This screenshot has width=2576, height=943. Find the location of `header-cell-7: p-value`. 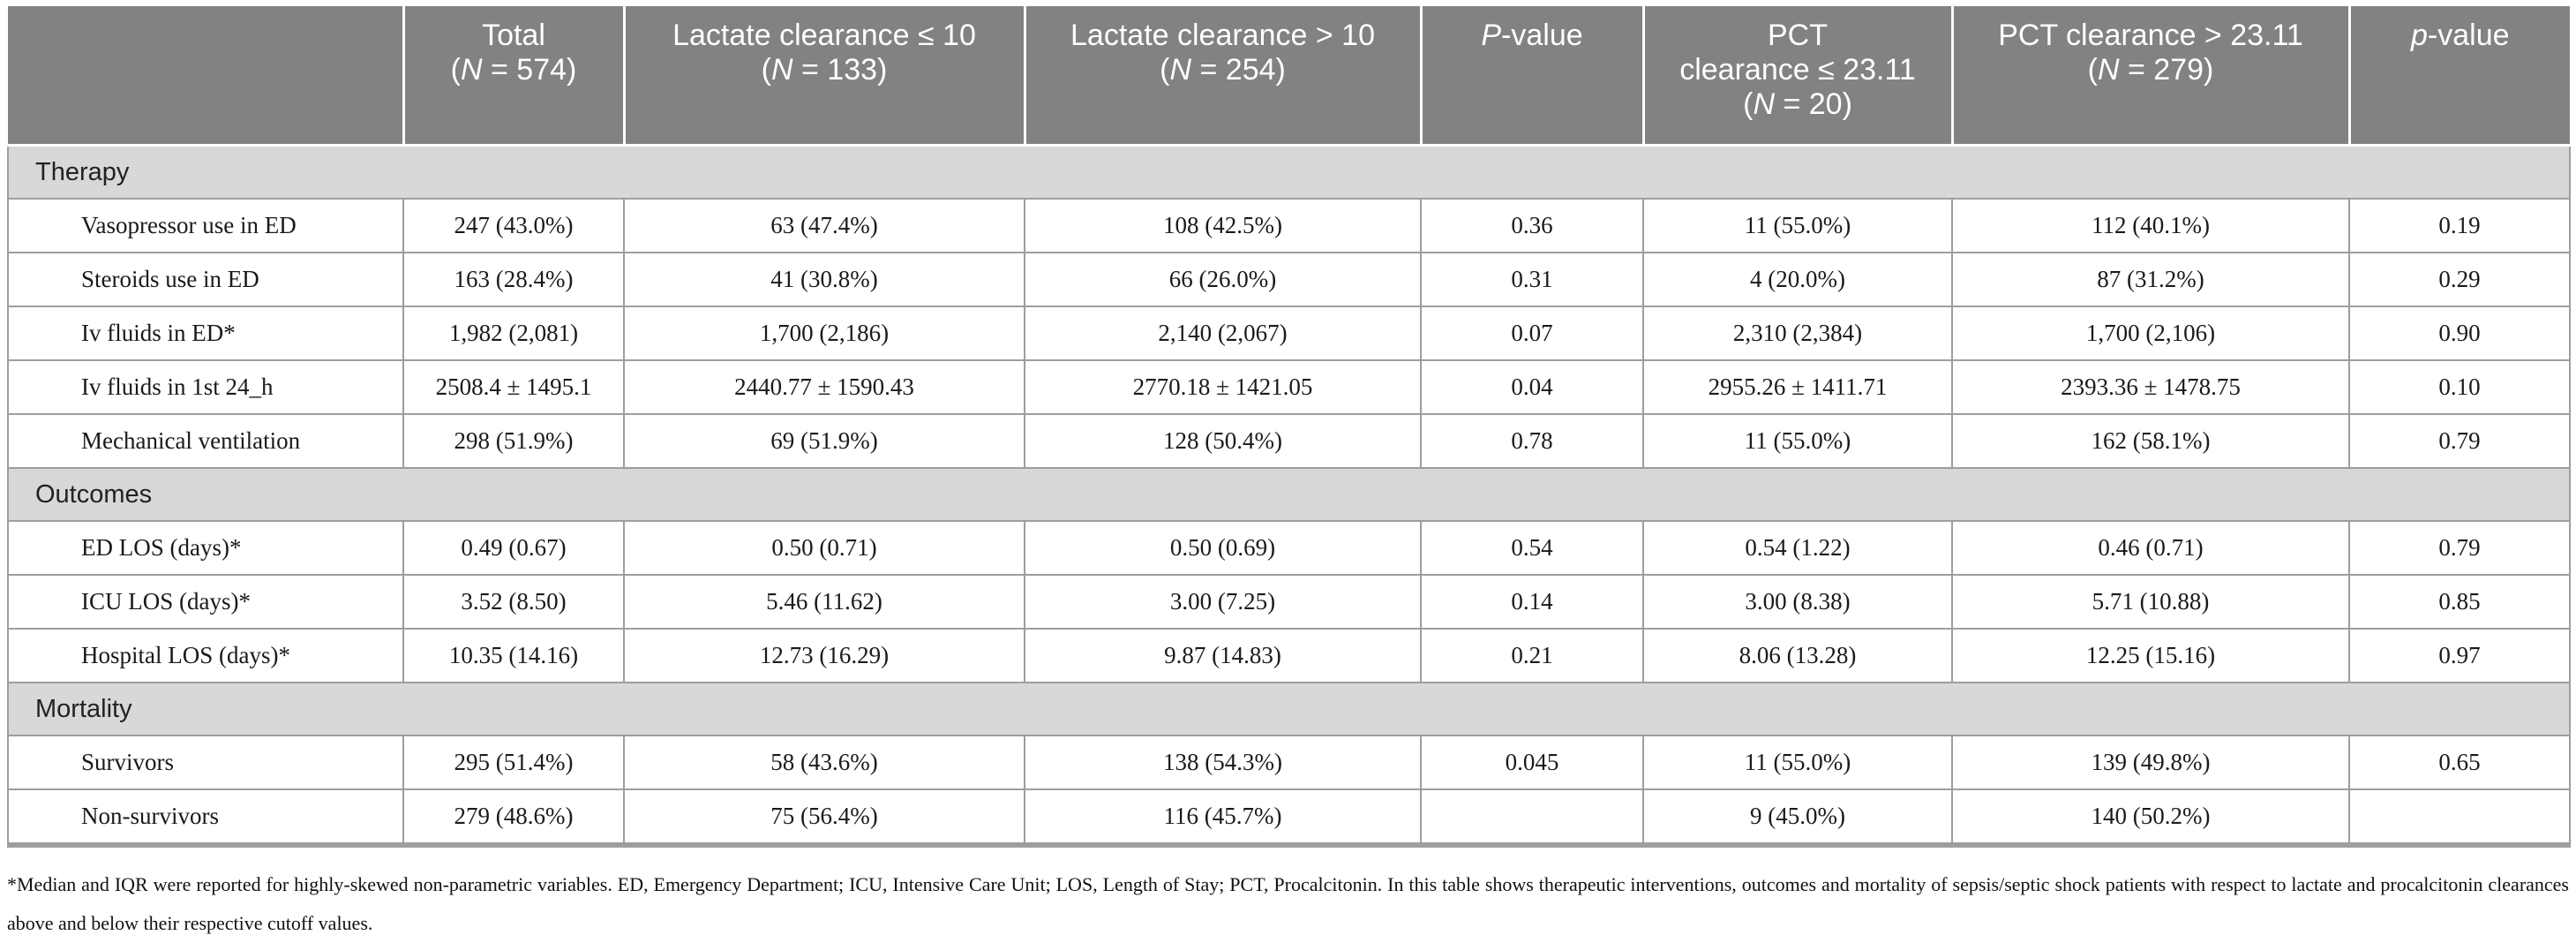

header-cell-7: p-value is located at coordinates (2458, 76).